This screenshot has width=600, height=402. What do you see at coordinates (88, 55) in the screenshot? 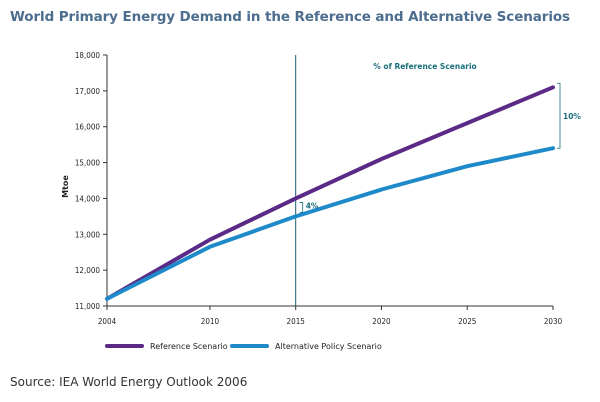
I see `y-tick-label: 18,000` at bounding box center [88, 55].